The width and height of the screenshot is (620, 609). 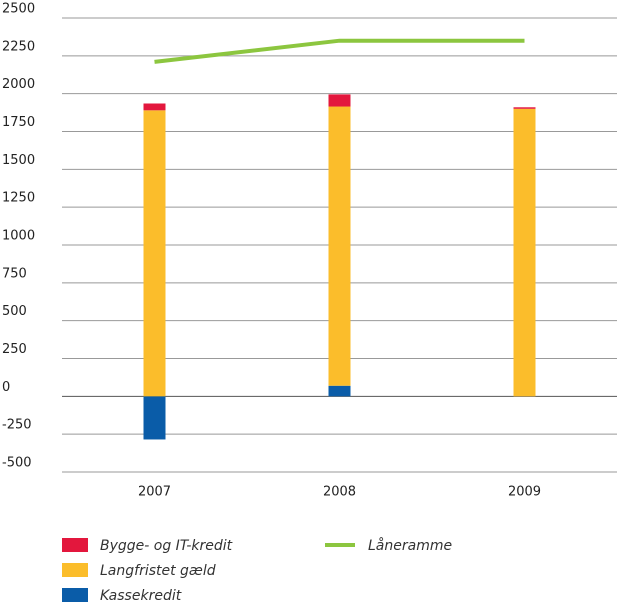 I want to click on y-tick-label: 2250, so click(x=18, y=46).